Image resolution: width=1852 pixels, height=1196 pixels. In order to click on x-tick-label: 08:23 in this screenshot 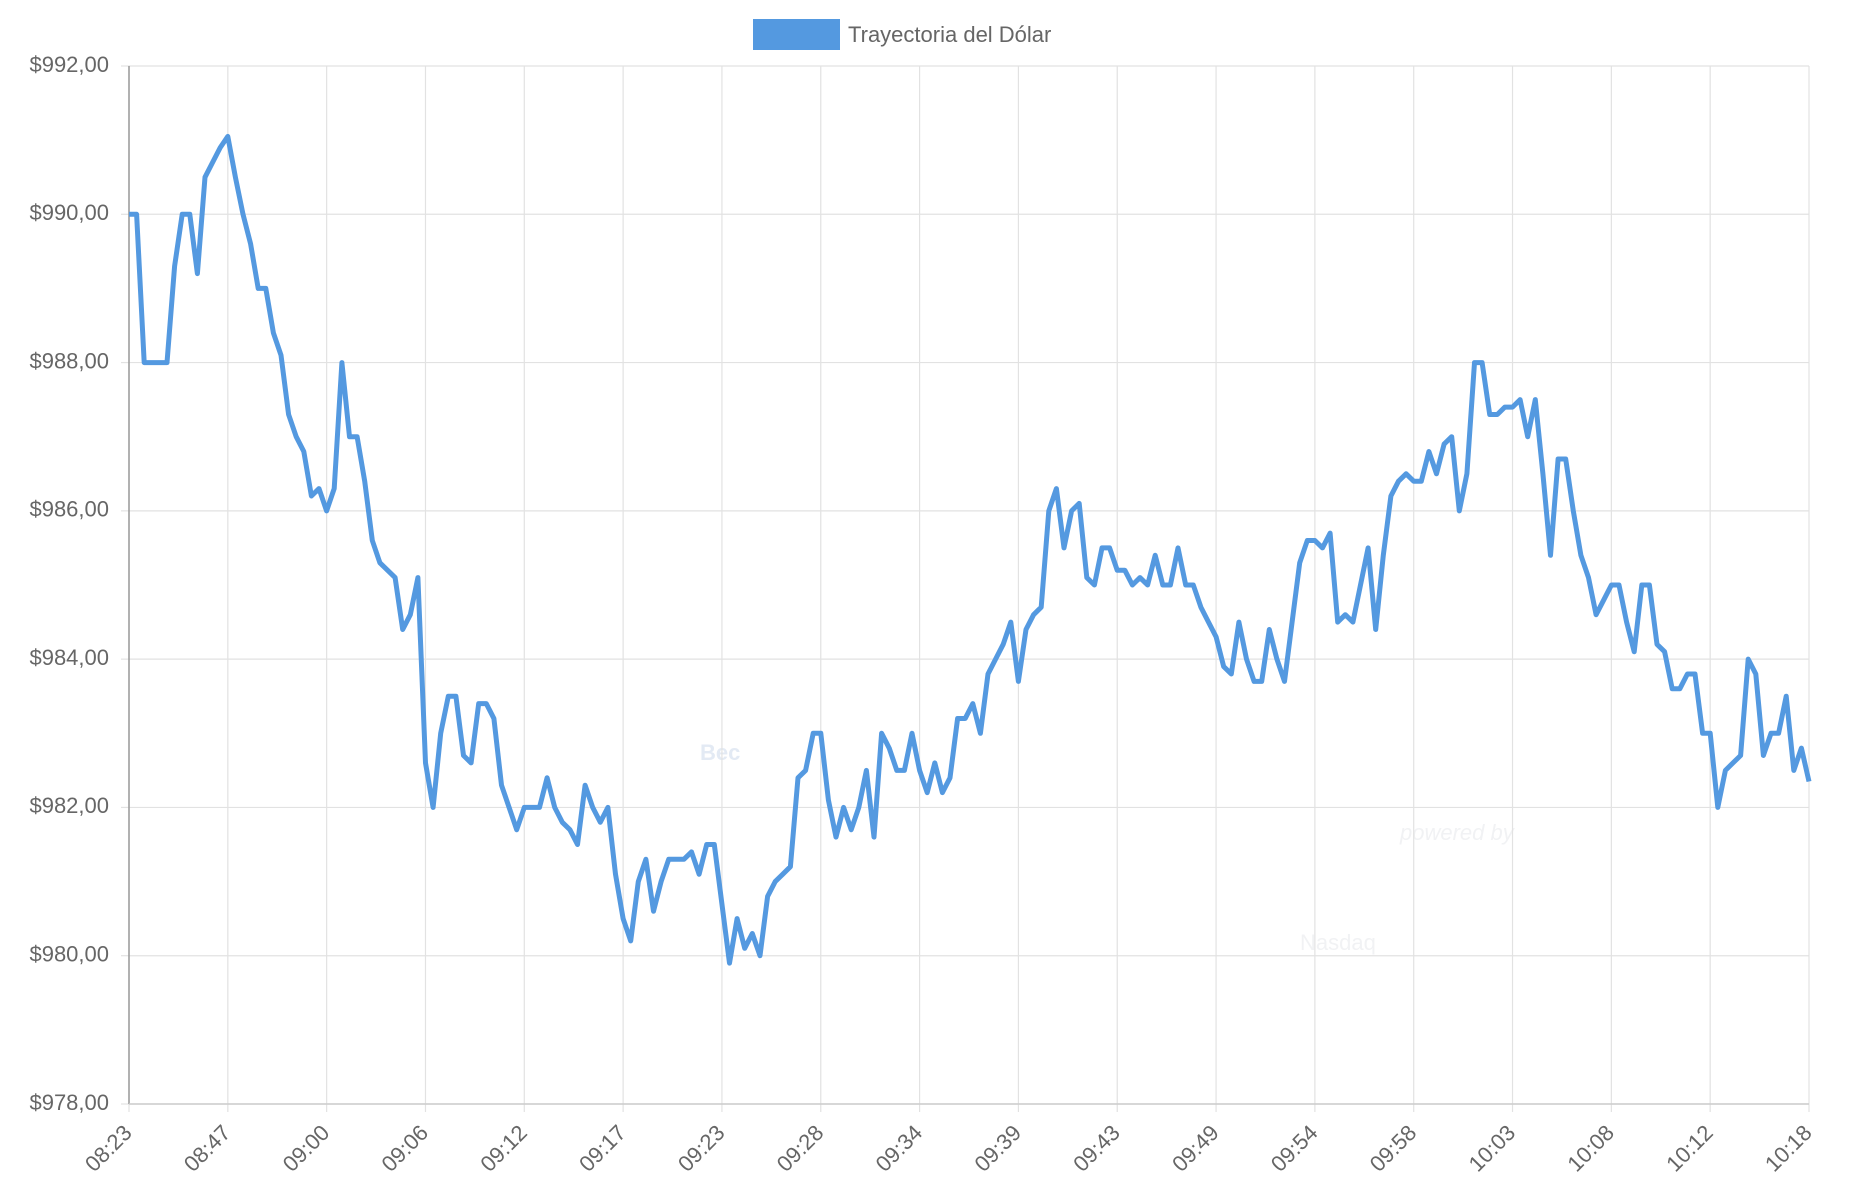, I will do `click(108, 1148)`.